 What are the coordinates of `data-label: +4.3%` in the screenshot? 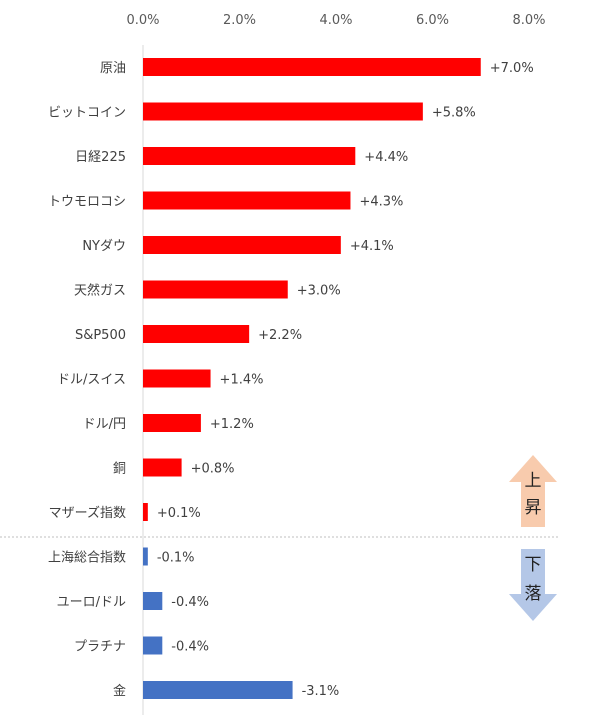 It's located at (381, 202).